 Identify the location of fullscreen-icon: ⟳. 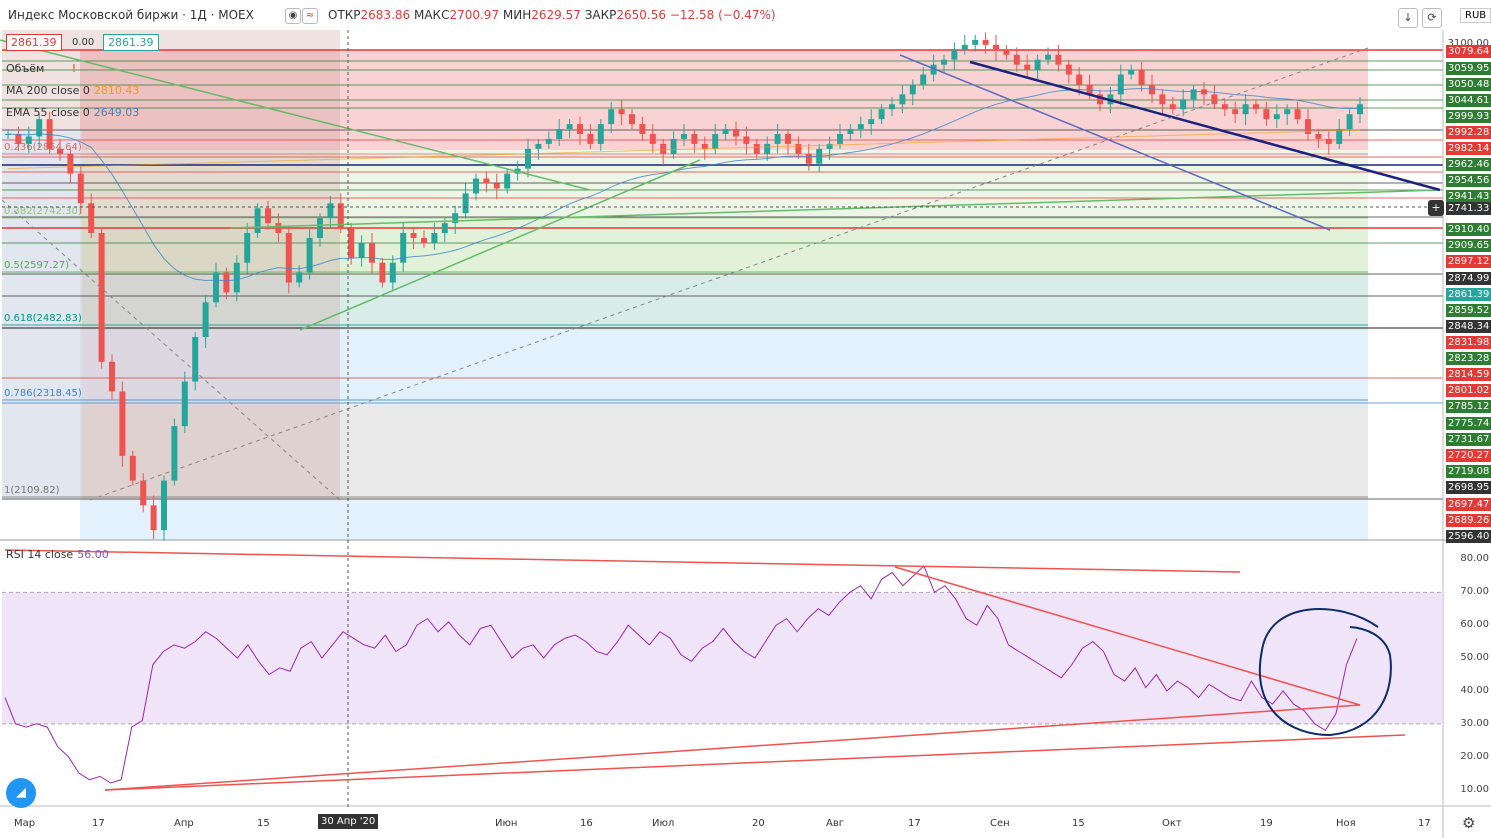
(1432, 18).